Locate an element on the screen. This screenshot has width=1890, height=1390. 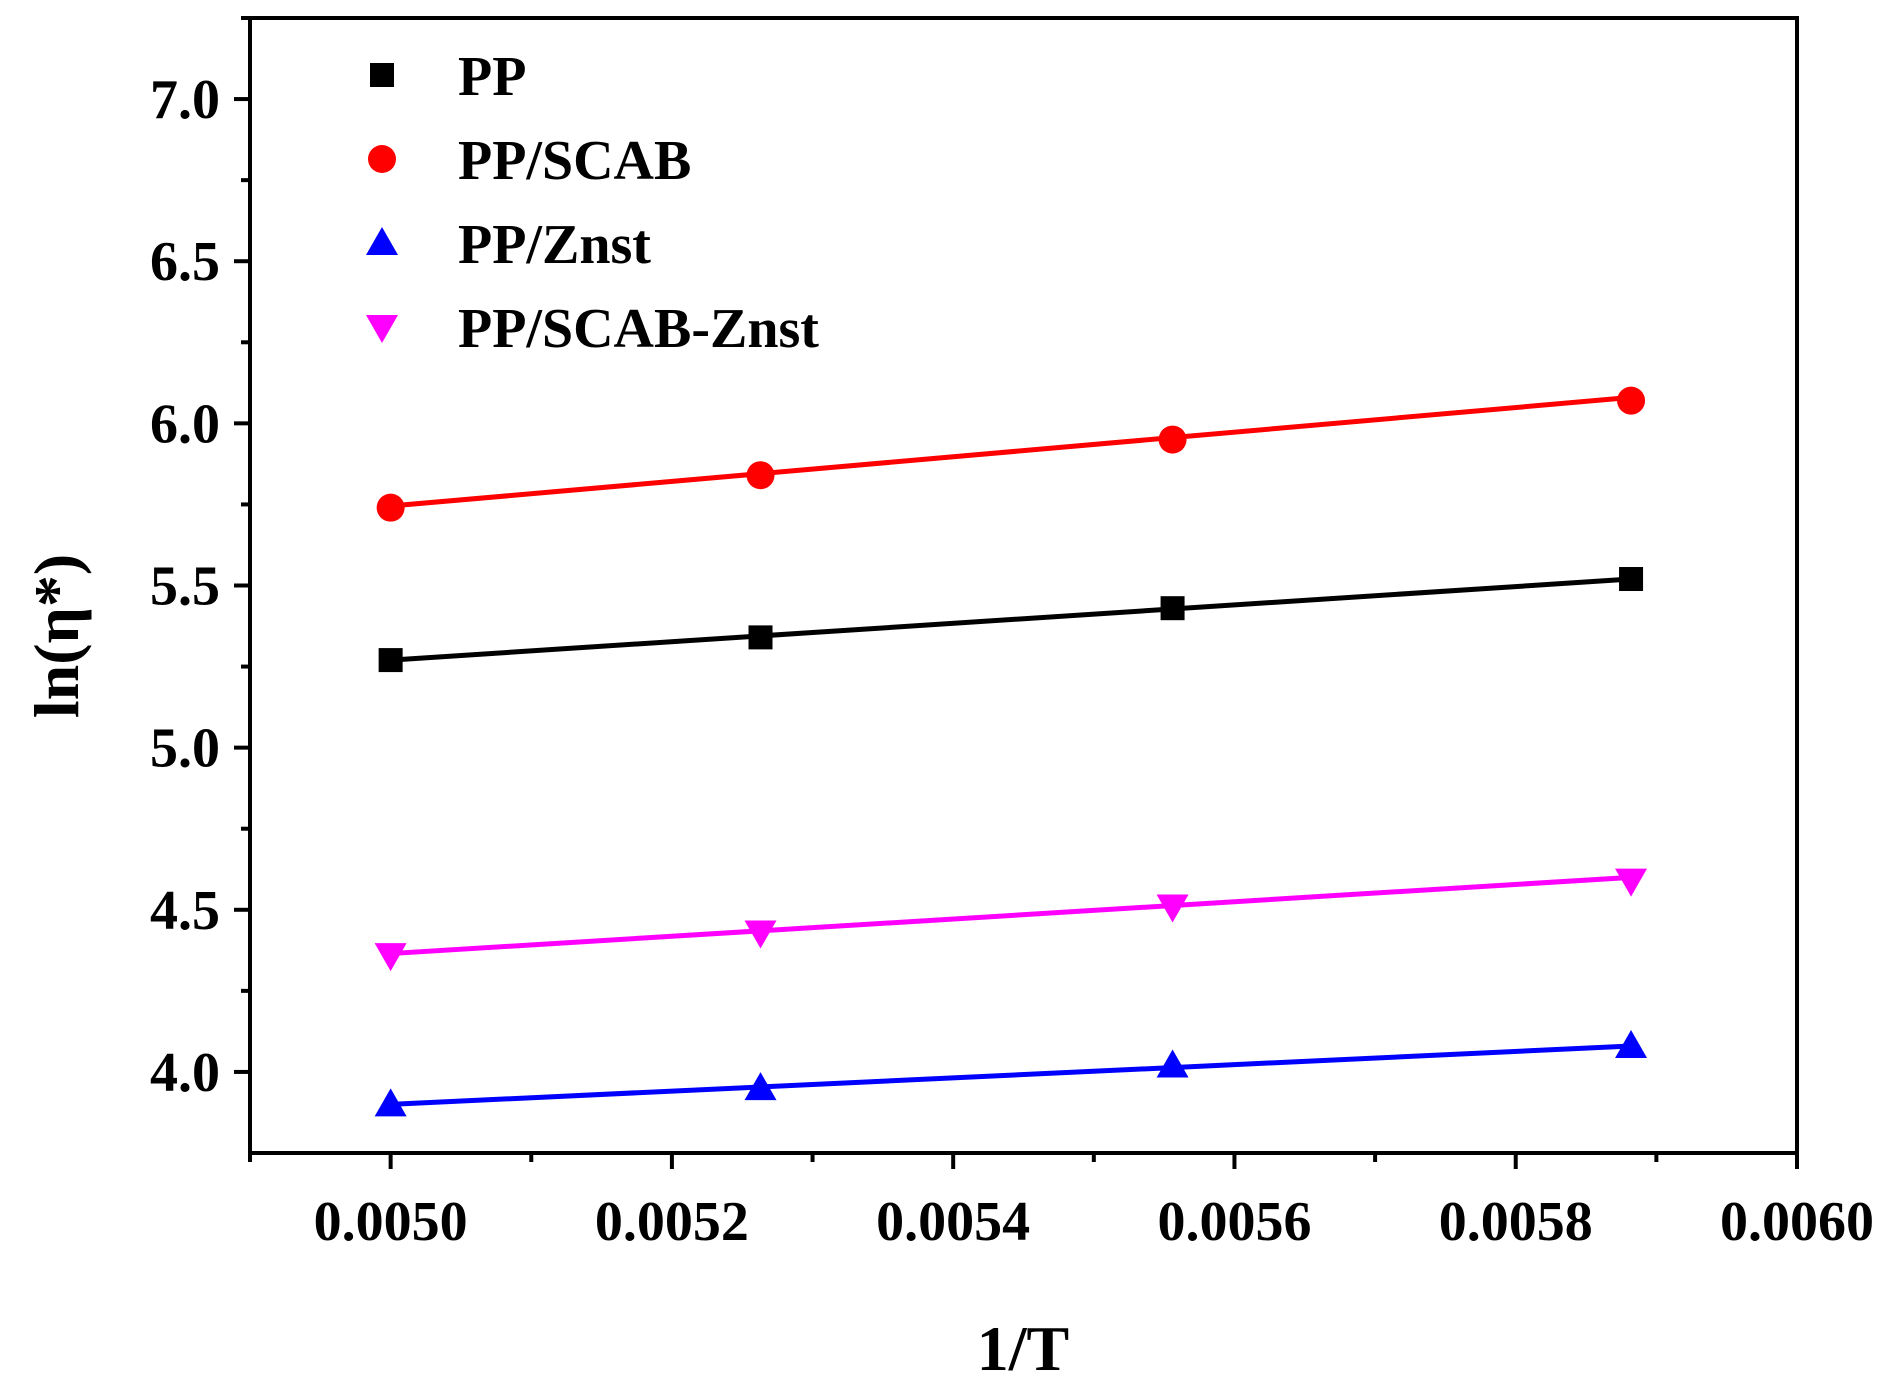
x-axis-title: 1/T is located at coordinates (1023, 1348).